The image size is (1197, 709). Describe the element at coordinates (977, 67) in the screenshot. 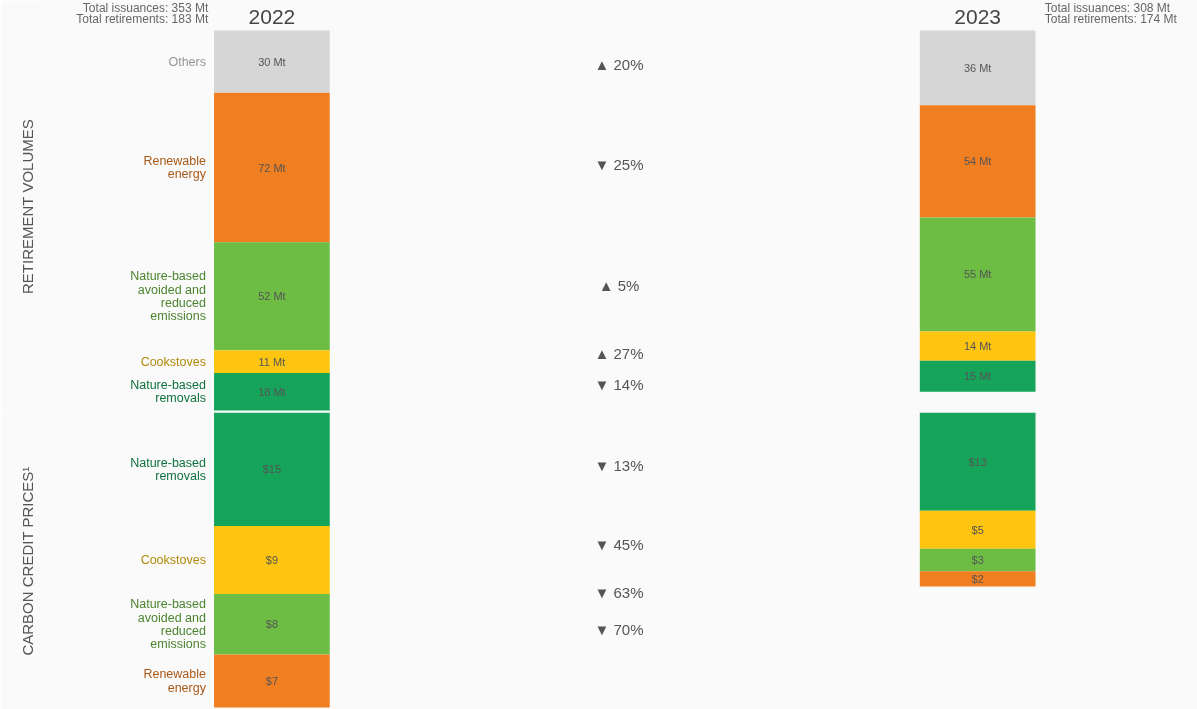

I see `data-label: 36 Mt` at that location.